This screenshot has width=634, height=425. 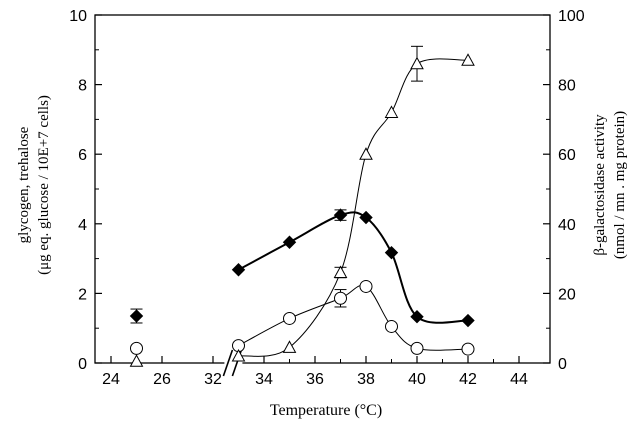 I want to click on x-tick-label: 24, so click(x=111, y=379).